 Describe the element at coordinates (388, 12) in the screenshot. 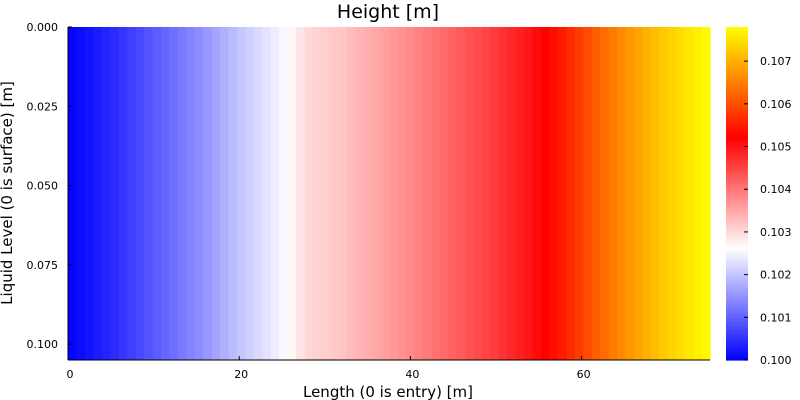

I see `chart-title: Height [m]` at that location.